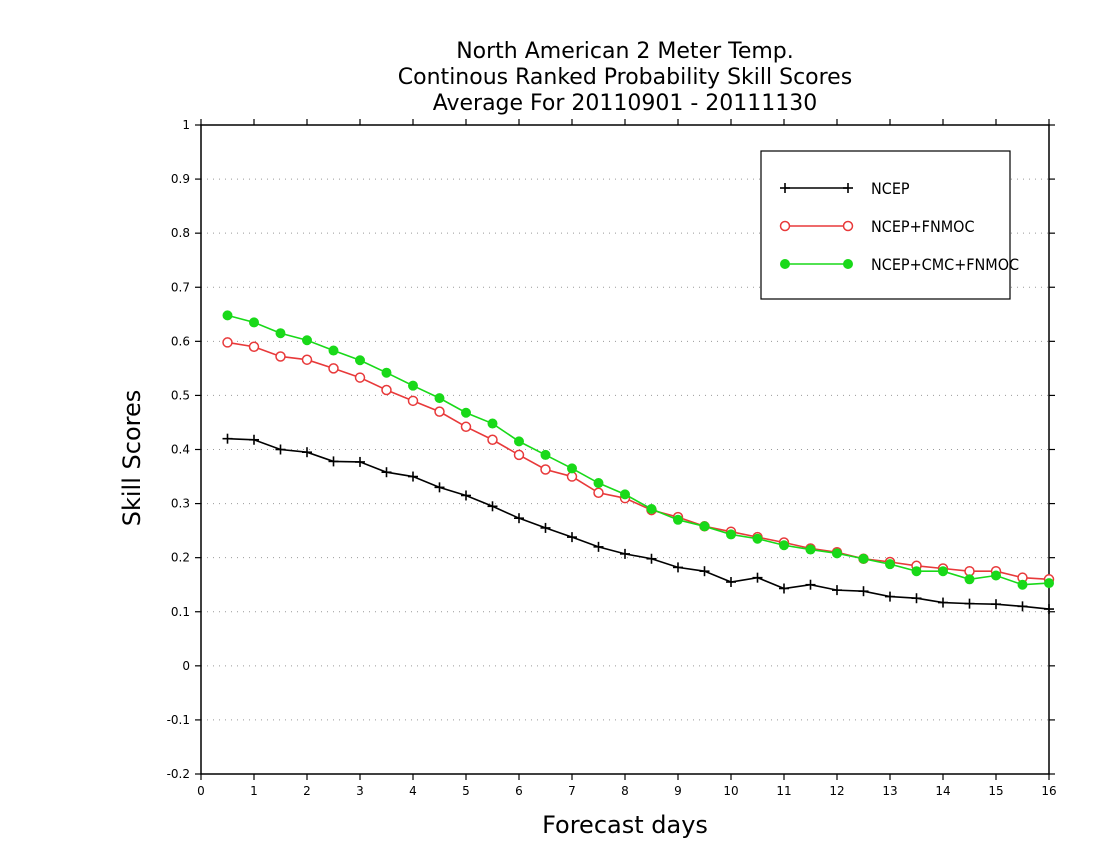  I want to click on legend: NCEP NCEP+FNMOC NCEP+CMC+FNMOC, so click(889, 225).